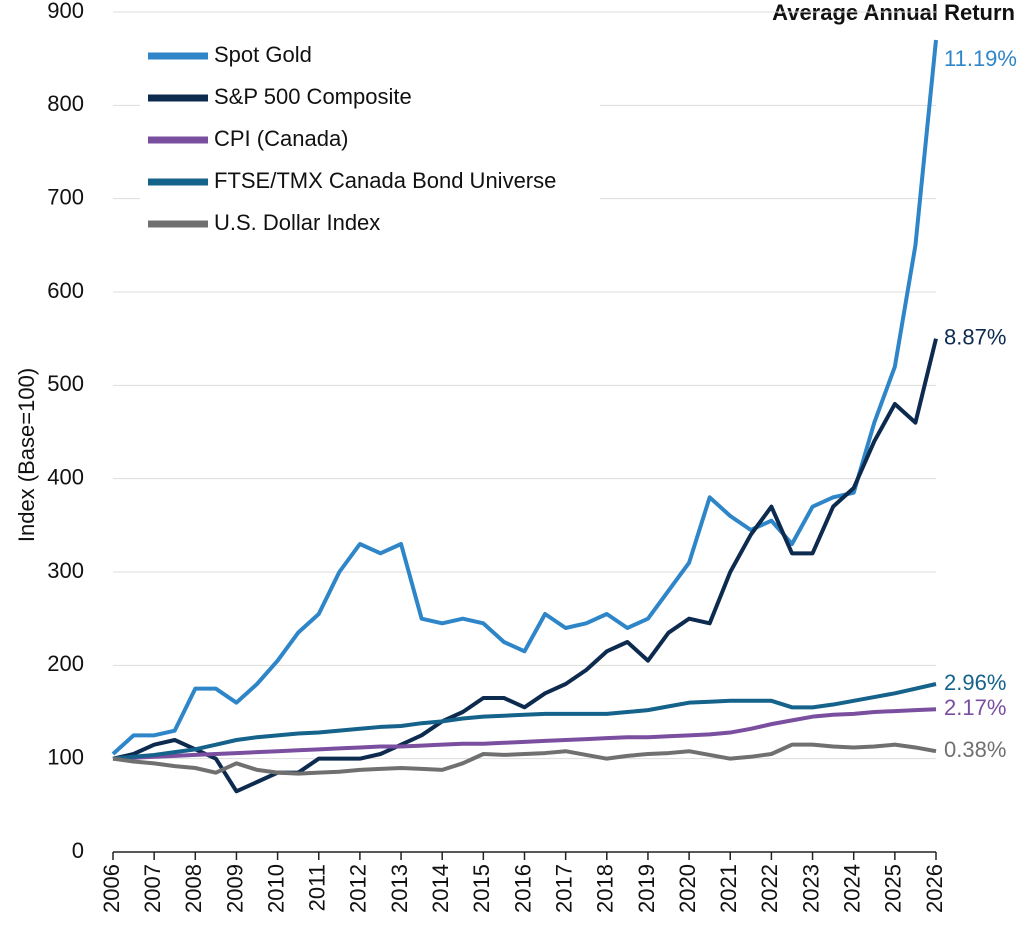 Image resolution: width=1025 pixels, height=929 pixels. I want to click on return-label: 2.17%, so click(975, 707).